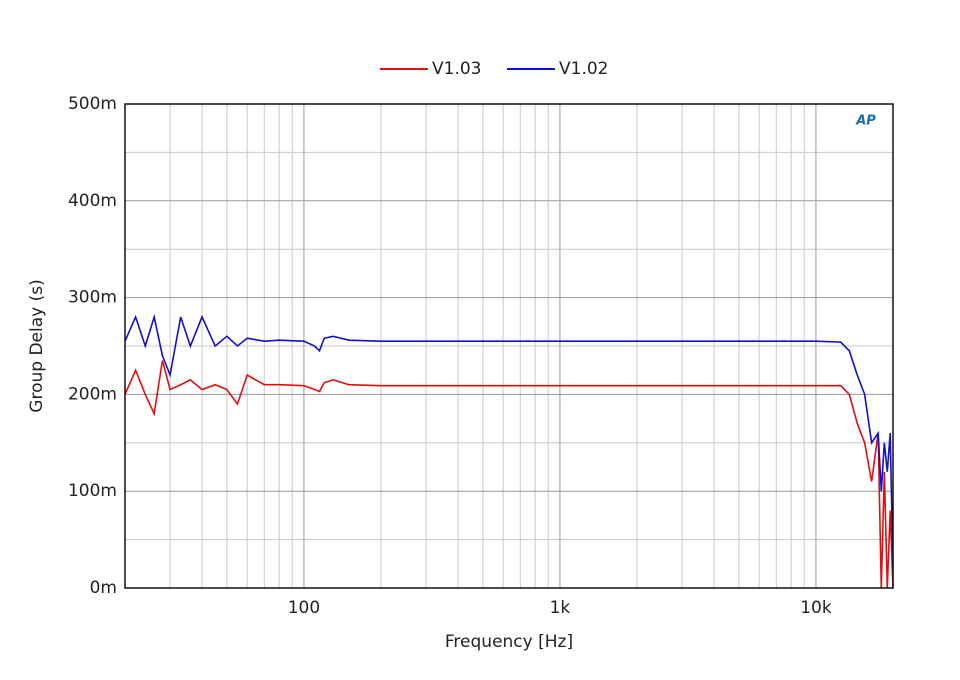  I want to click on y-tick-label: 100m, so click(92, 491).